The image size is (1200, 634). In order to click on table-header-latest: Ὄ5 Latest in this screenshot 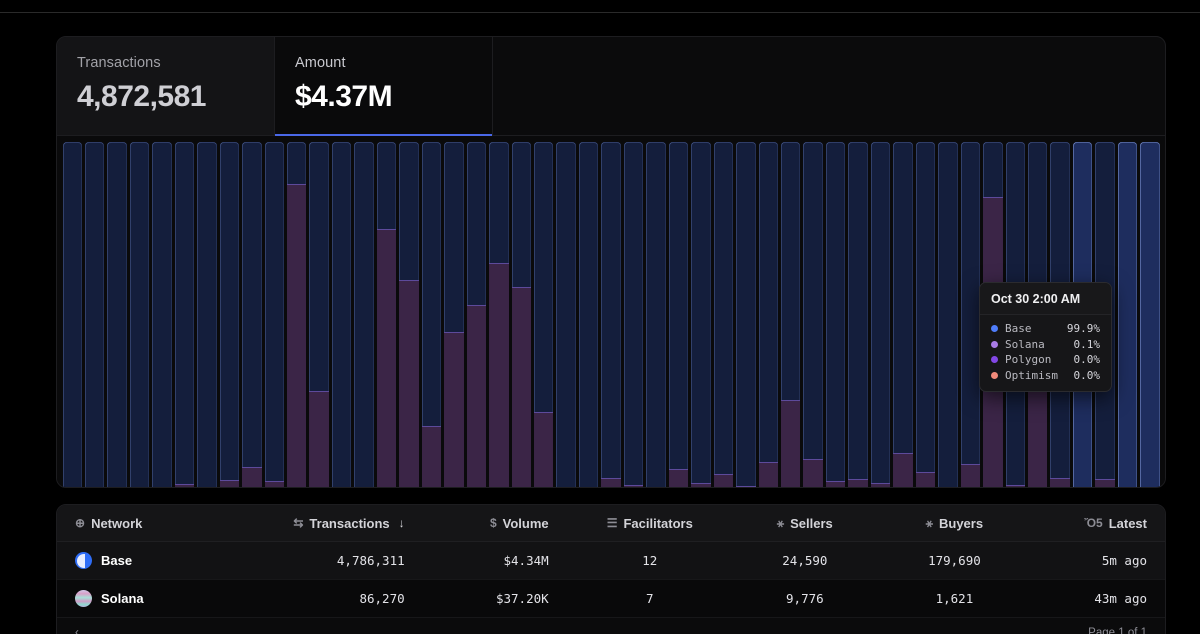, I will do `click(1098, 523)`.